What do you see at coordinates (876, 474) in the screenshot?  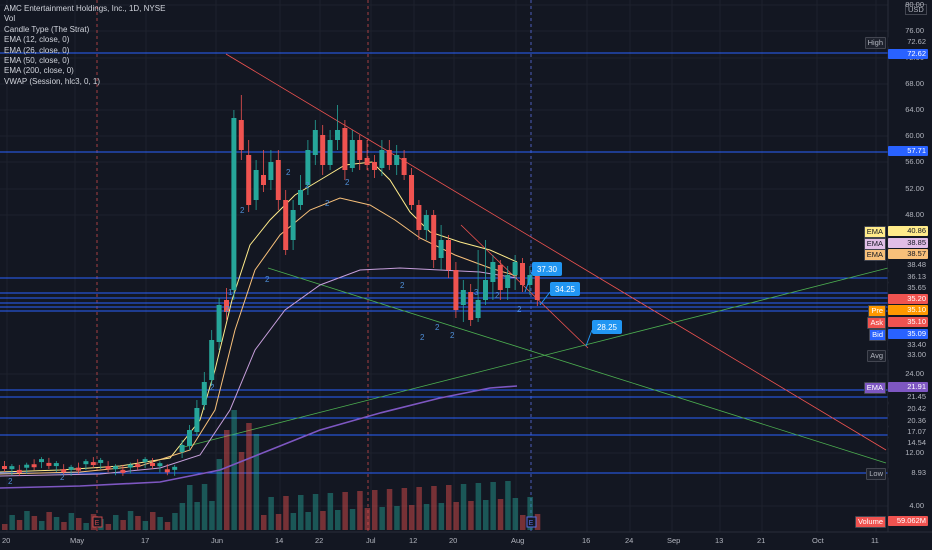 I see `price-badge-label: Low` at bounding box center [876, 474].